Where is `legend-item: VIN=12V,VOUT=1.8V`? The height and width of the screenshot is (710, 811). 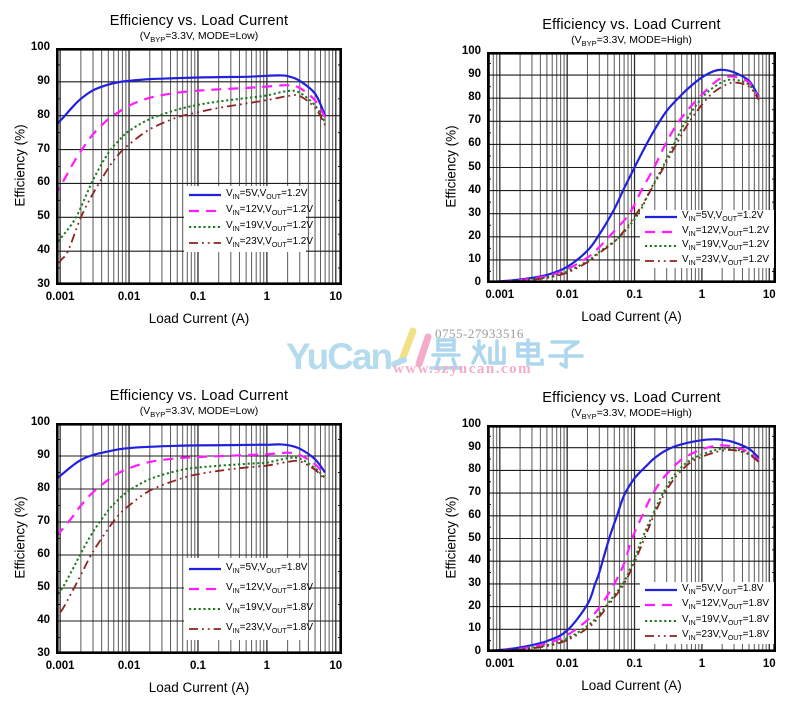 legend-item: VIN=12V,VOUT=1.8V is located at coordinates (707, 606).